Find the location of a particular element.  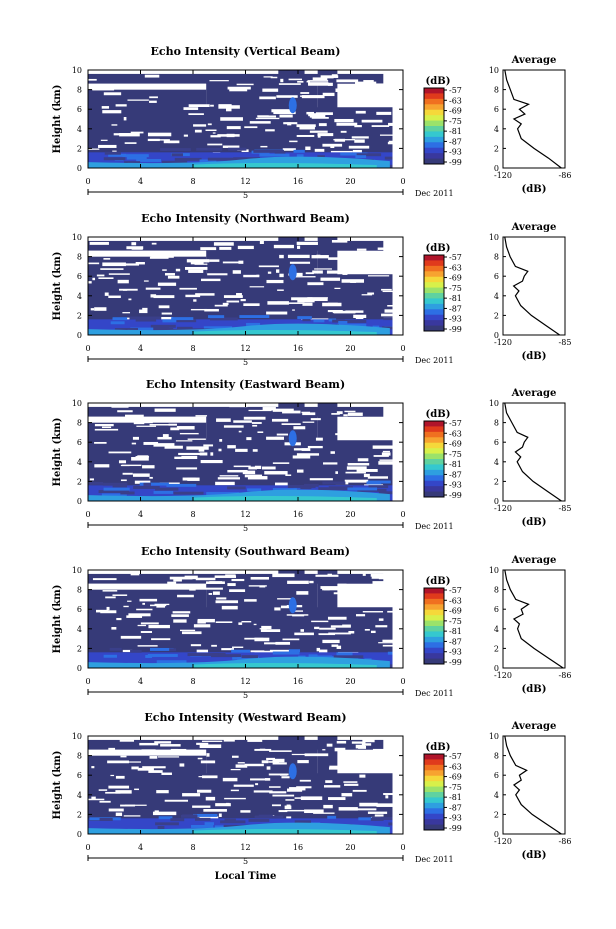

y-tick-label: 0 is located at coordinates (79, 501).